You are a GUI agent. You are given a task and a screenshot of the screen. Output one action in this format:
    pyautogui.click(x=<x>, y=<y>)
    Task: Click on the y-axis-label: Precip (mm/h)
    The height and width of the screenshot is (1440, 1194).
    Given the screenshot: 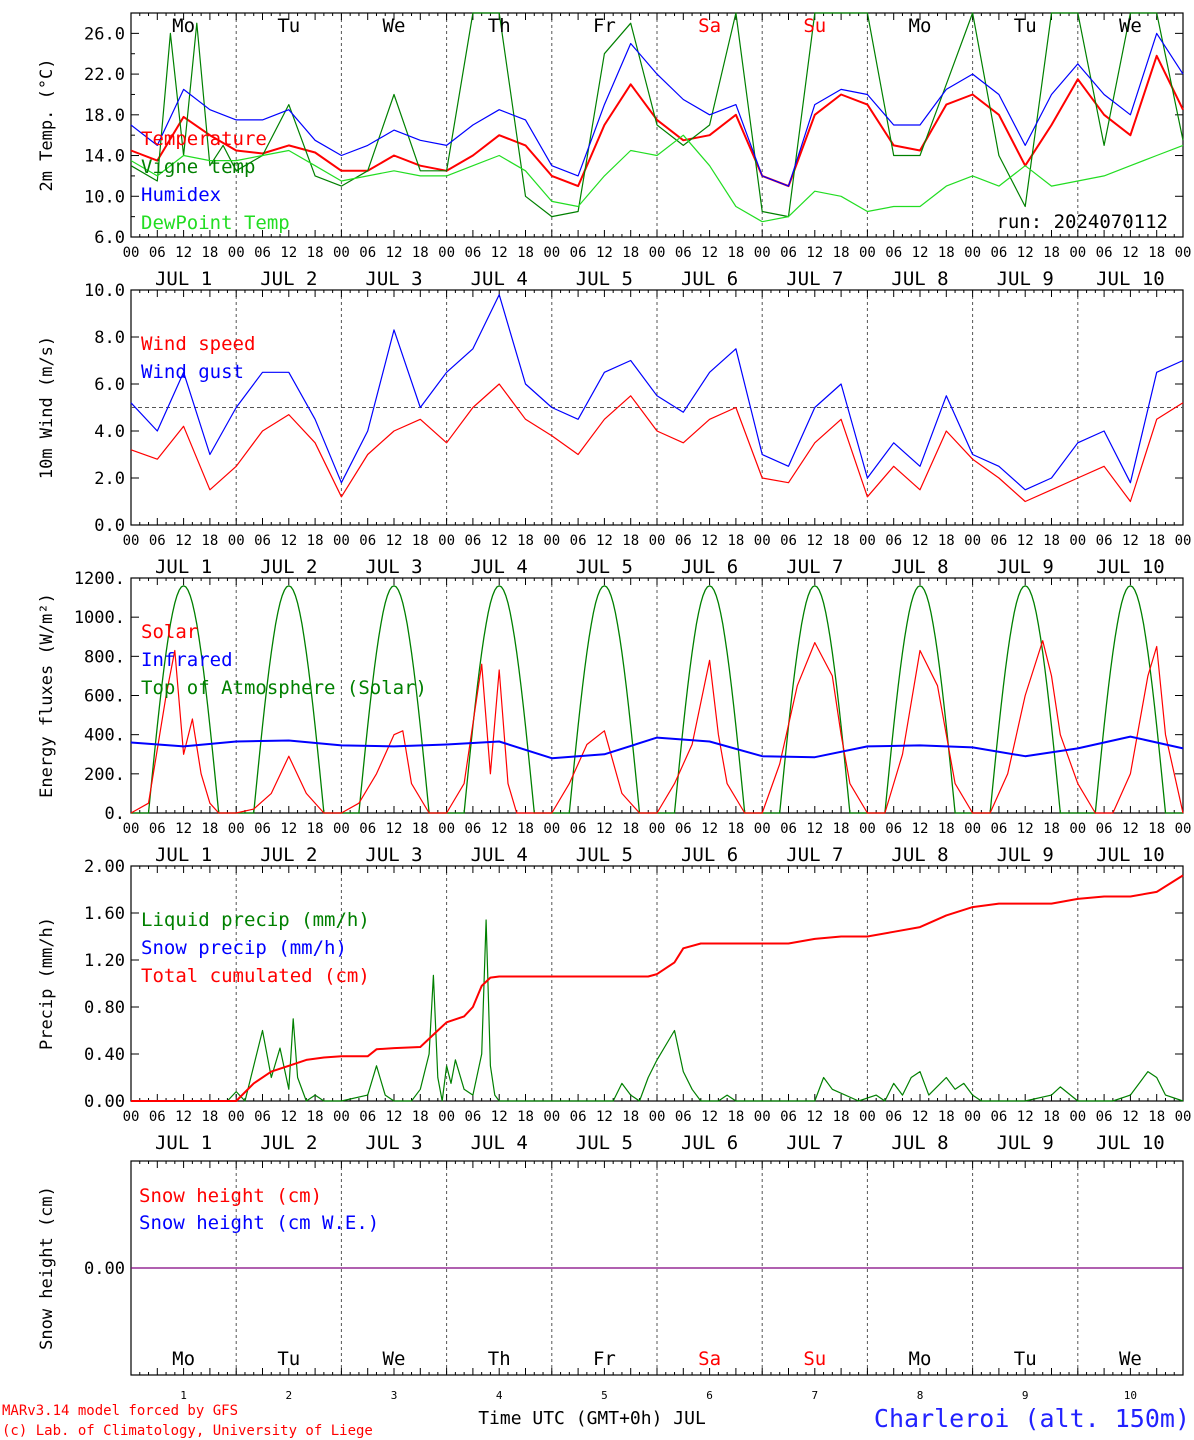 What is the action you would take?
    pyautogui.click(x=47, y=983)
    